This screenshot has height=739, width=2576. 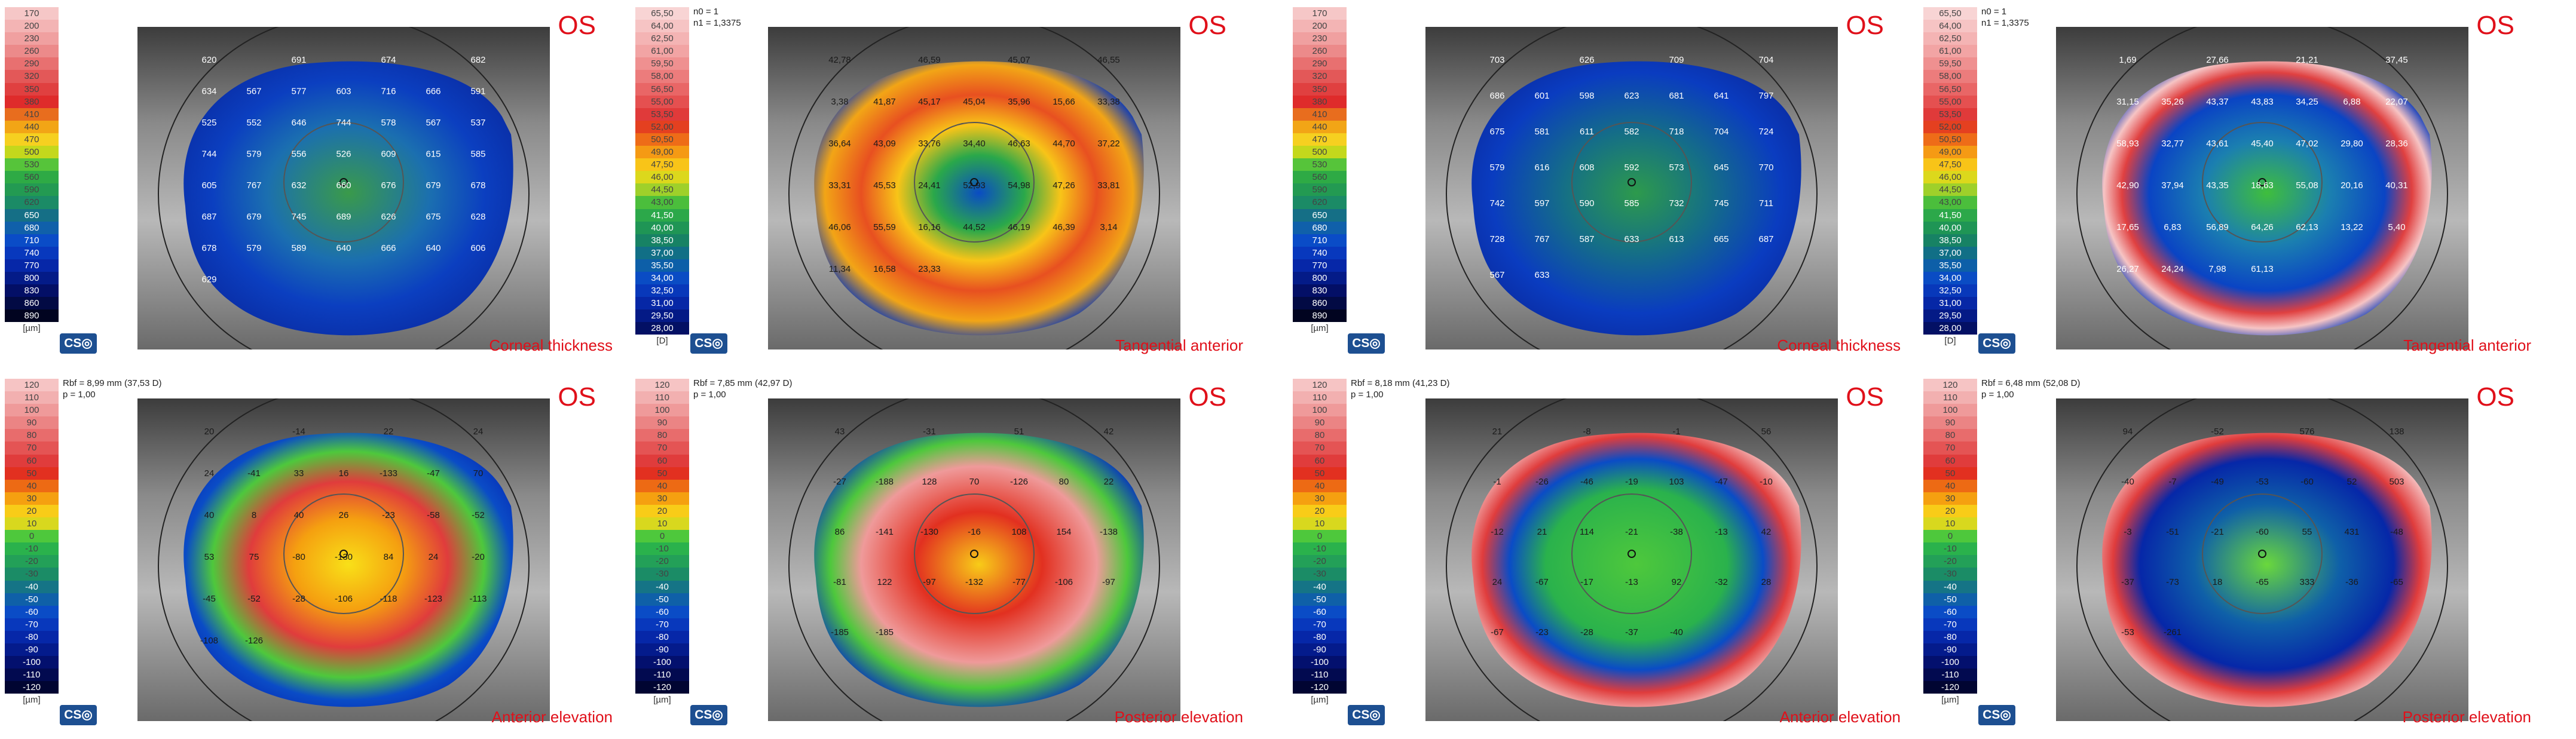 I want to click on map-value-label: -10, so click(x=1766, y=482).